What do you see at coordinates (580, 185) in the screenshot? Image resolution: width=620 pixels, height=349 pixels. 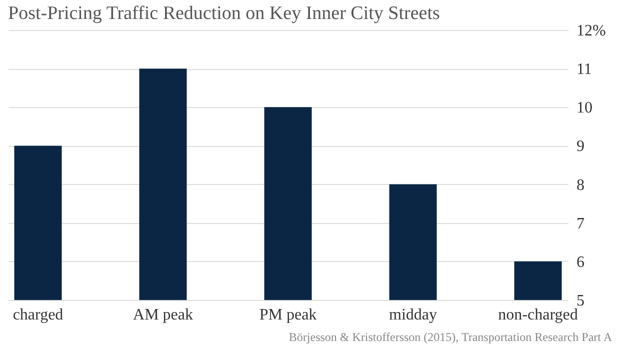 I see `y-tick-label: 8` at bounding box center [580, 185].